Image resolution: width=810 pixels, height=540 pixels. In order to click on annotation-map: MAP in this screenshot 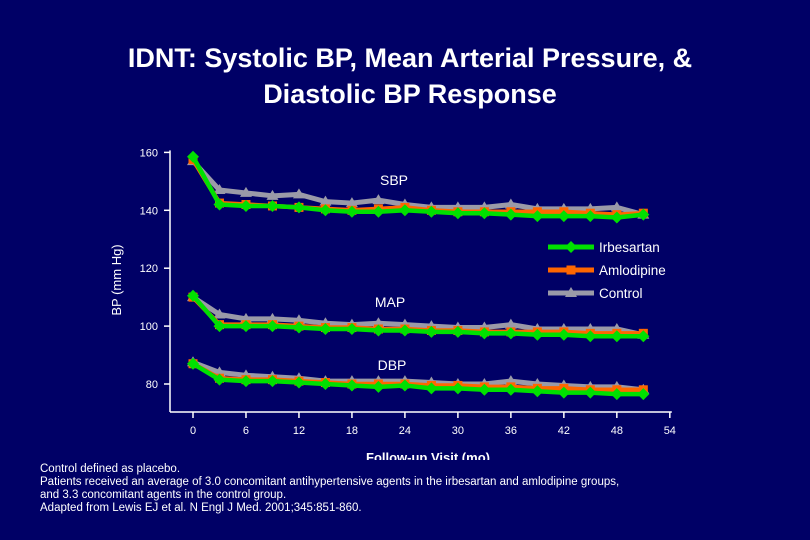, I will do `click(390, 302)`.